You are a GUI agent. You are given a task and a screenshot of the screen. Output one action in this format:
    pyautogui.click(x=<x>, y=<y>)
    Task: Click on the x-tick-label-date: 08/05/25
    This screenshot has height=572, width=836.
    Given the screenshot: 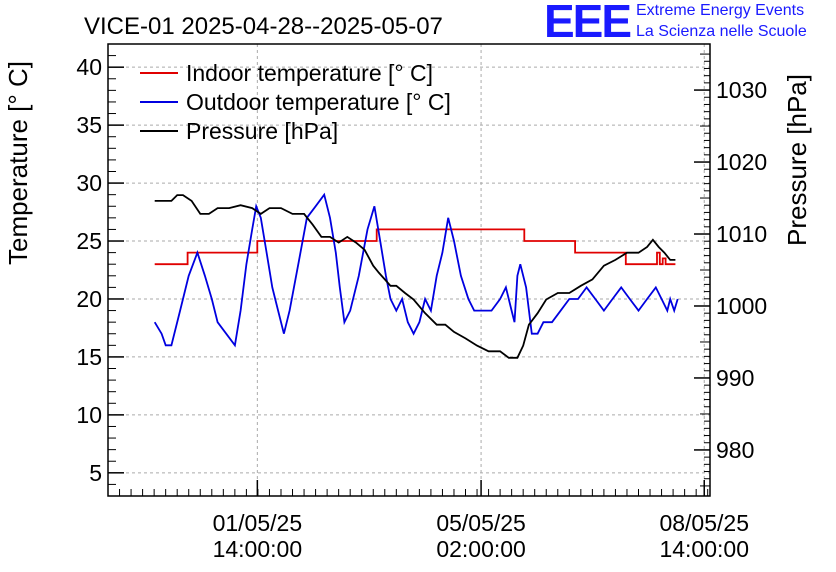 What is the action you would take?
    pyautogui.click(x=704, y=523)
    